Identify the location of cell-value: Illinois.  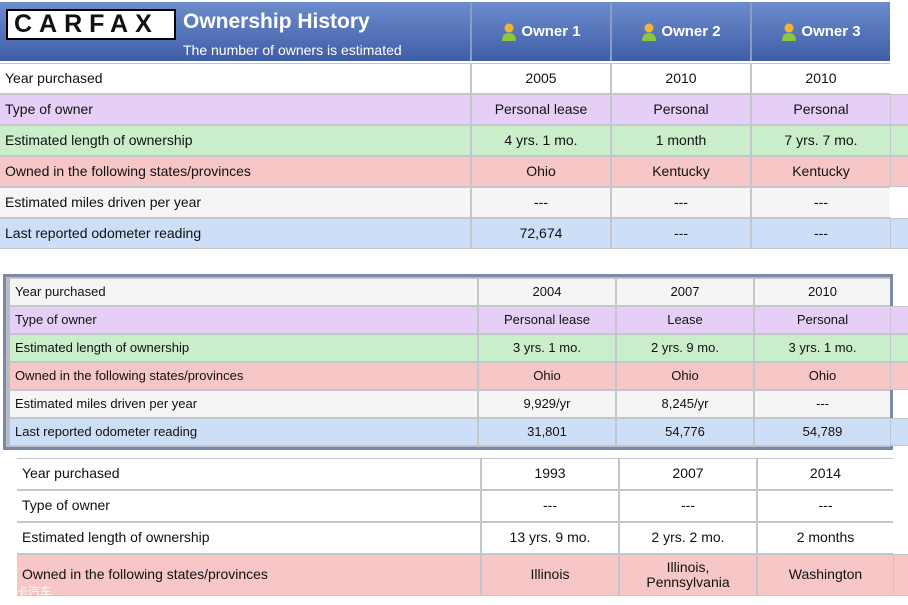
(550, 575).